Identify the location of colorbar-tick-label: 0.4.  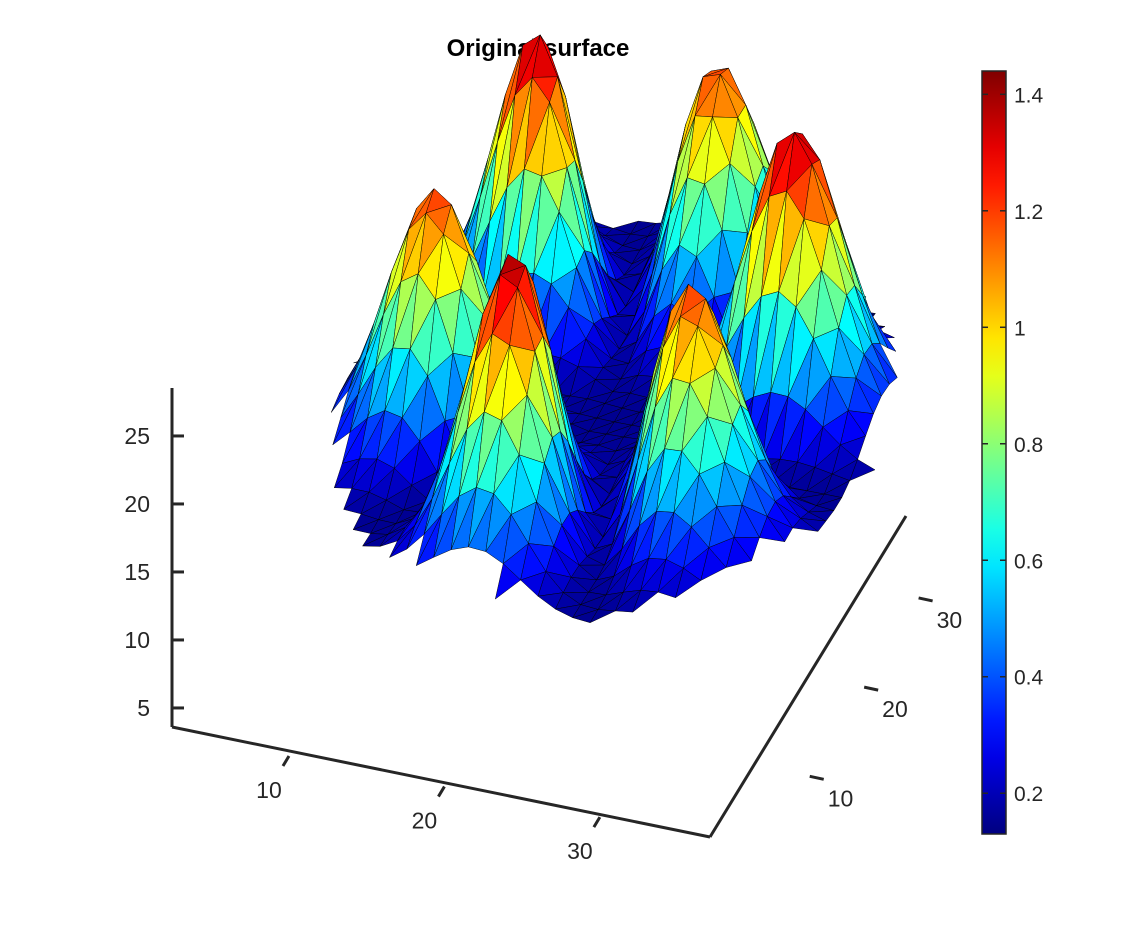
(1029, 678).